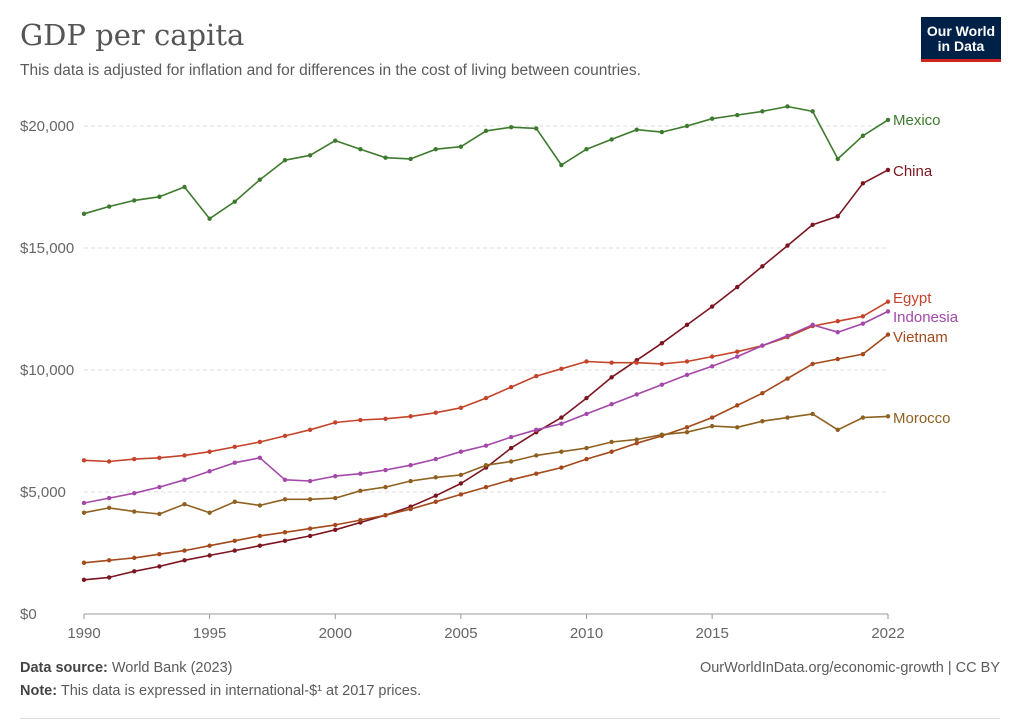 This screenshot has height=726, width=1020. I want to click on x-tick-label: 2000, so click(335, 633).